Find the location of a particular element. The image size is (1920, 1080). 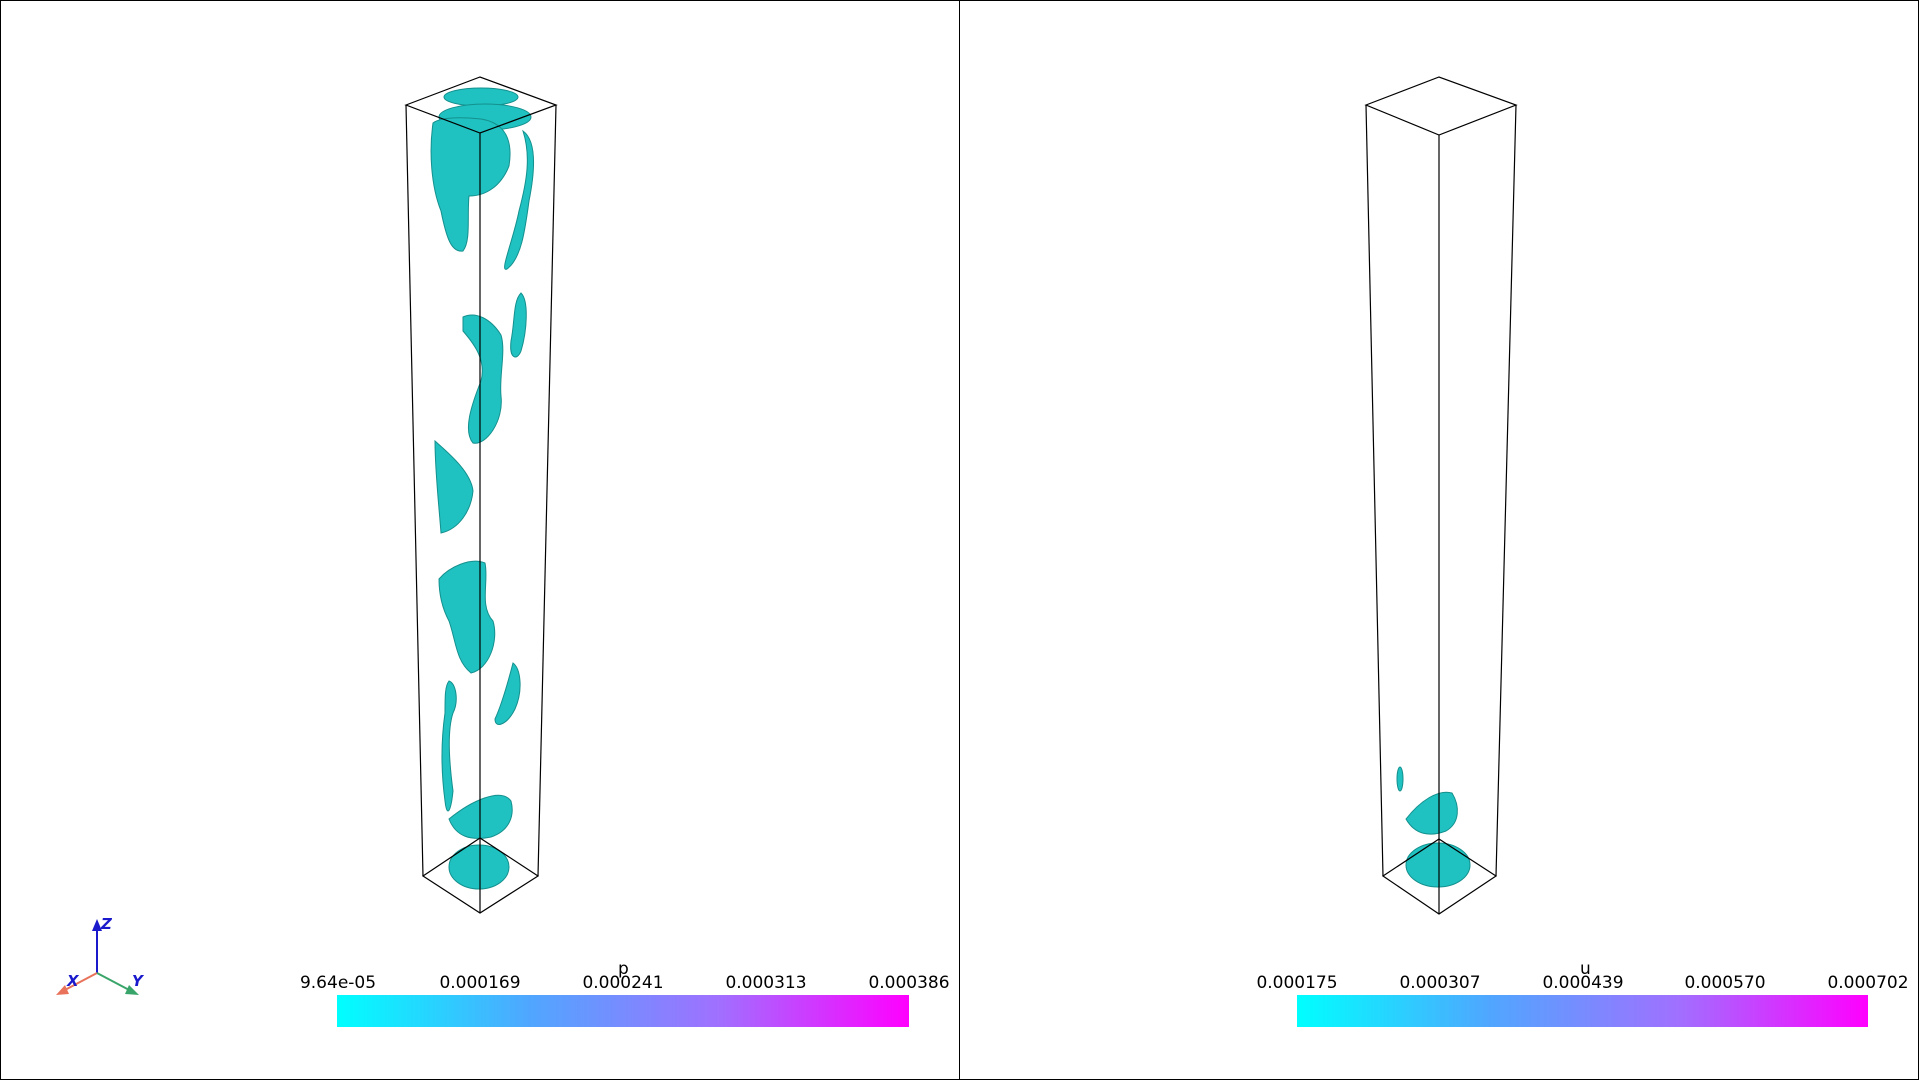

y-axis-line is located at coordinates (114, 982).